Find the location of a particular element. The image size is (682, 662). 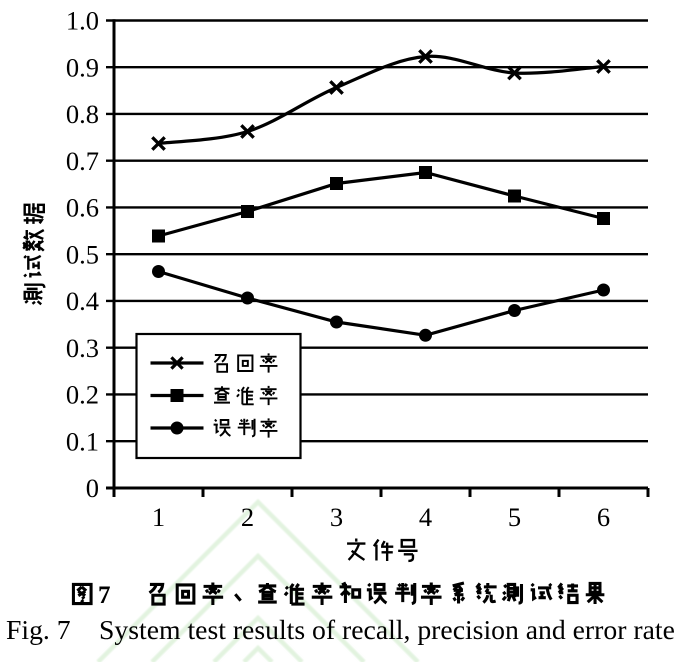

svg-text: 0.4 is located at coordinates (82, 301).